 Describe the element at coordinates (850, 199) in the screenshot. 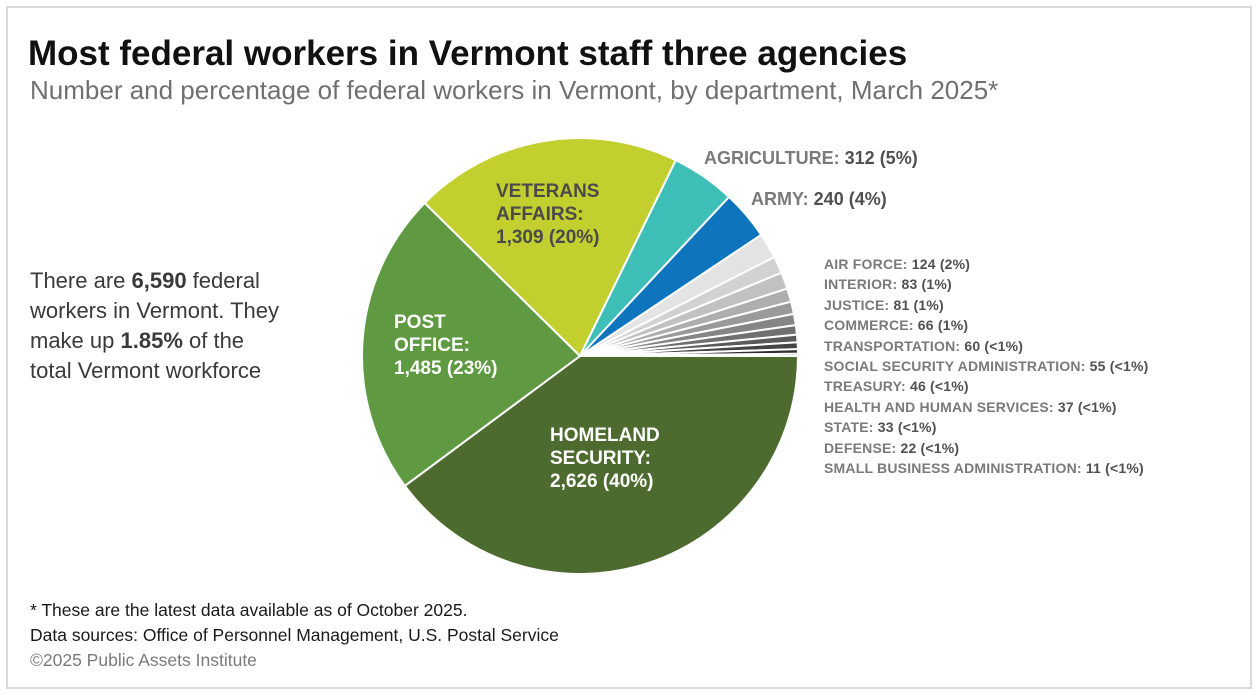

I see `outside-label-value: 240 (4%)` at that location.